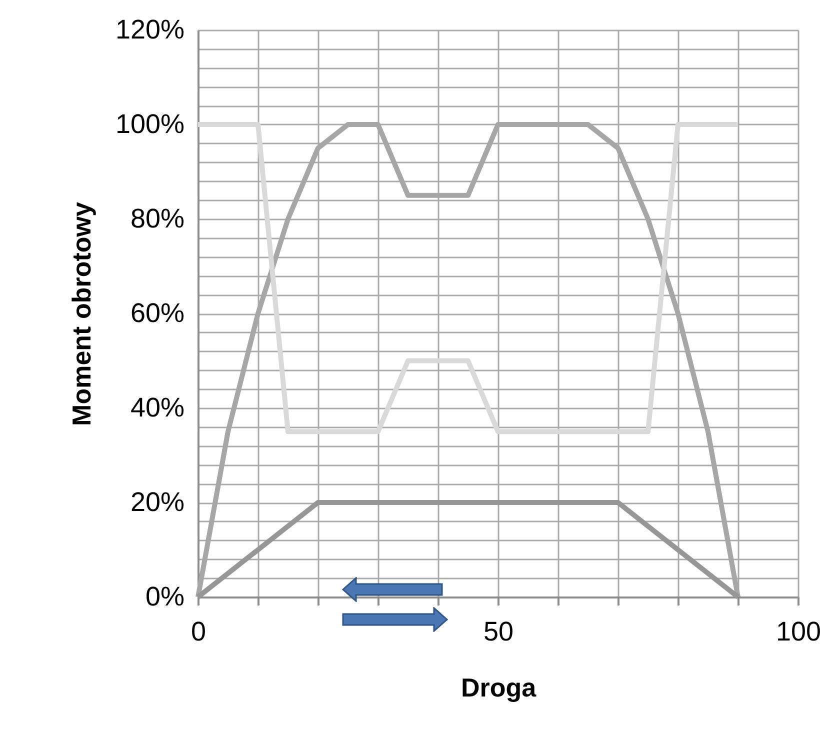 Image resolution: width=833 pixels, height=729 pixels. What do you see at coordinates (149, 124) in the screenshot?
I see `y-tick-label: 100%` at bounding box center [149, 124].